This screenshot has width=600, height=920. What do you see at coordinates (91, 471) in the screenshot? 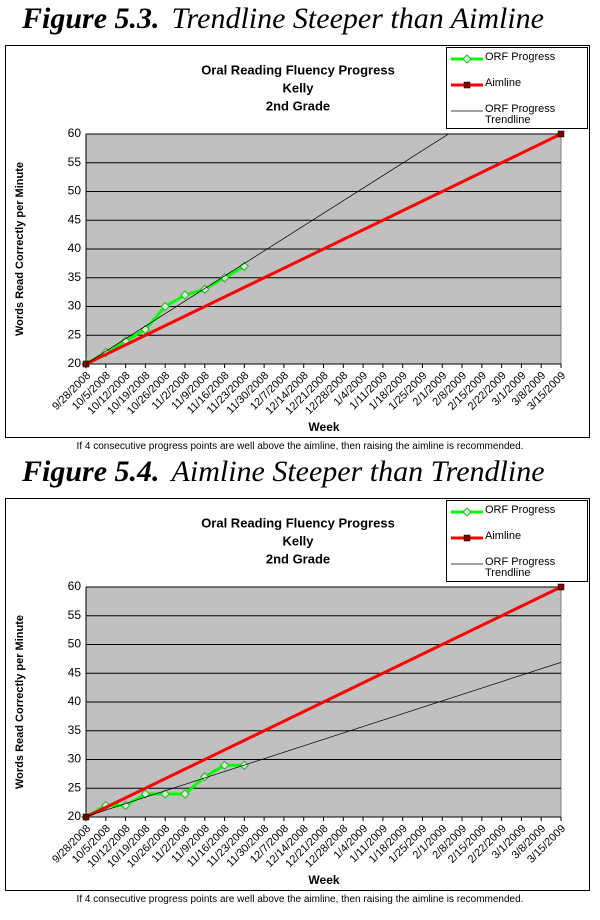
I see `figure-label: Figure 5.4.` at bounding box center [91, 471].